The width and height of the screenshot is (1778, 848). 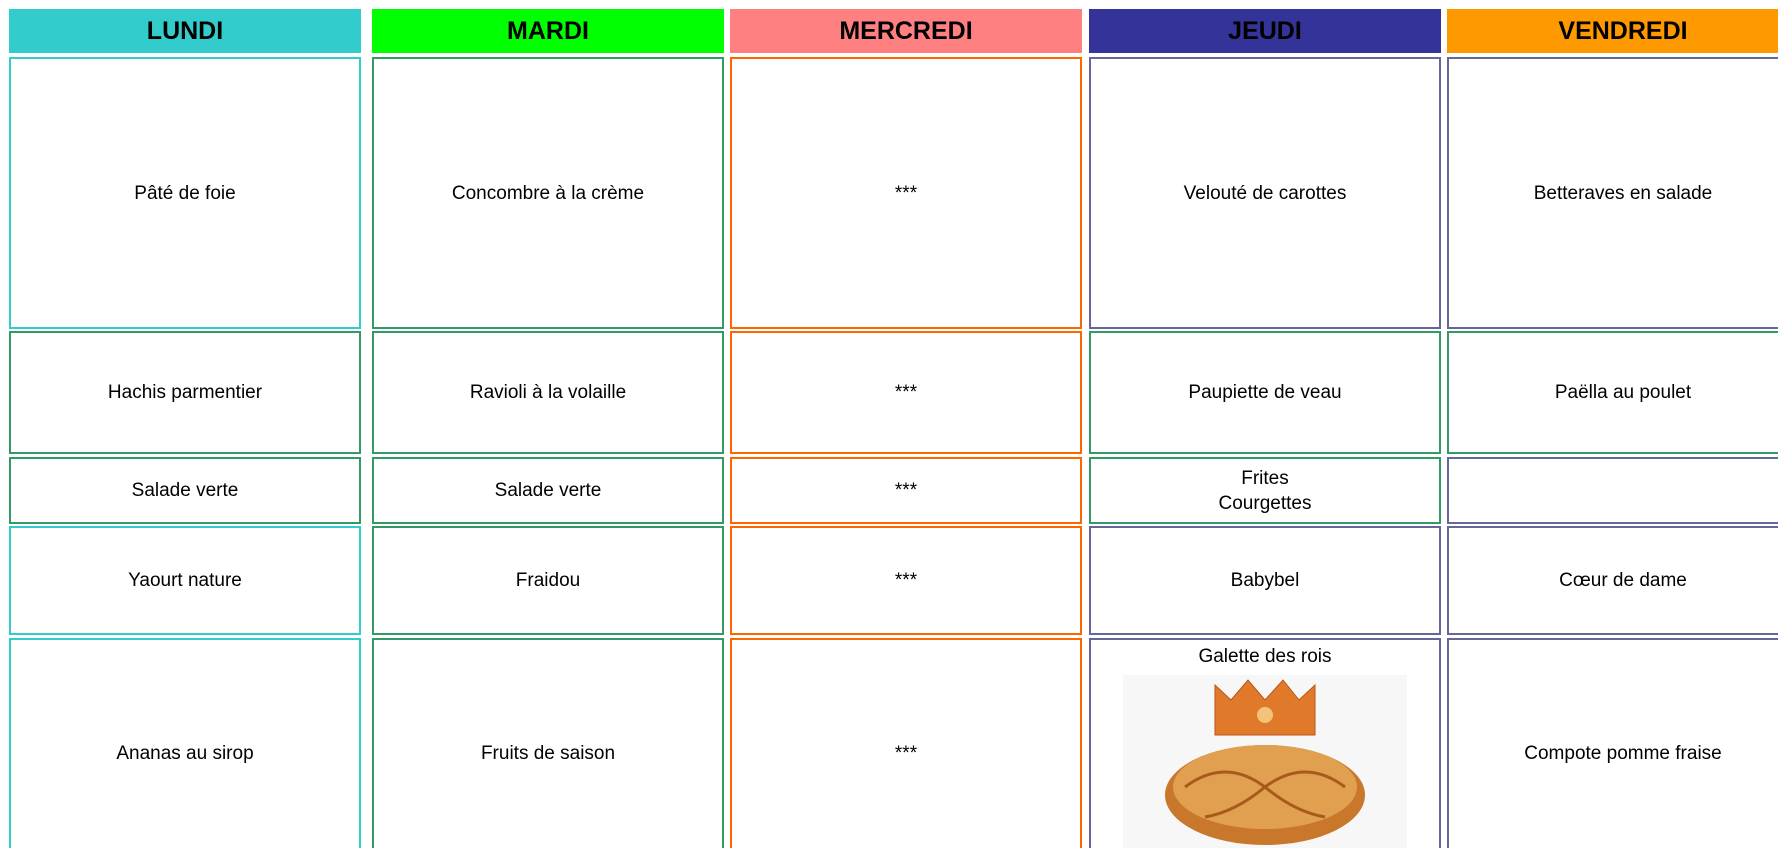 I want to click on dish-cell: Pâté de foie, so click(x=185, y=193).